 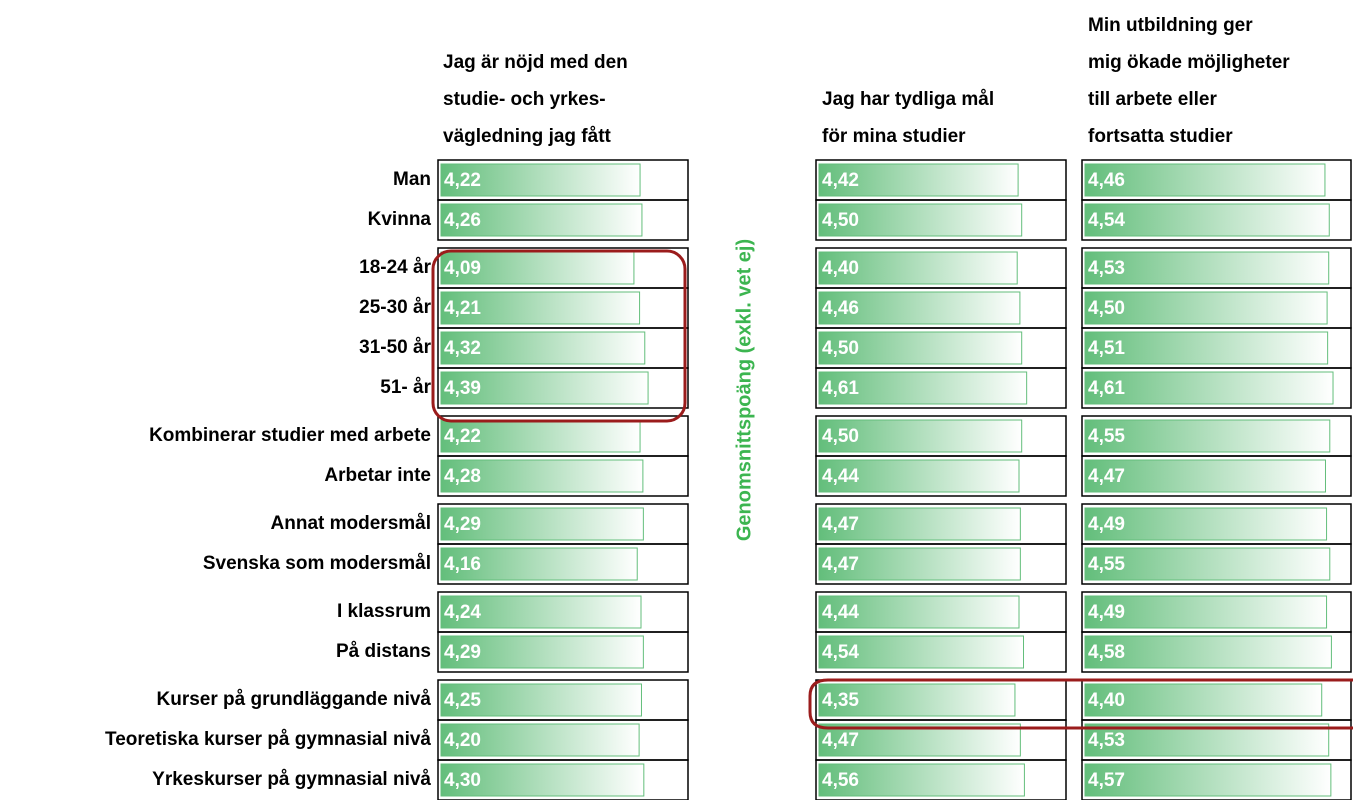 What do you see at coordinates (462, 348) in the screenshot?
I see `value-label: 4,32` at bounding box center [462, 348].